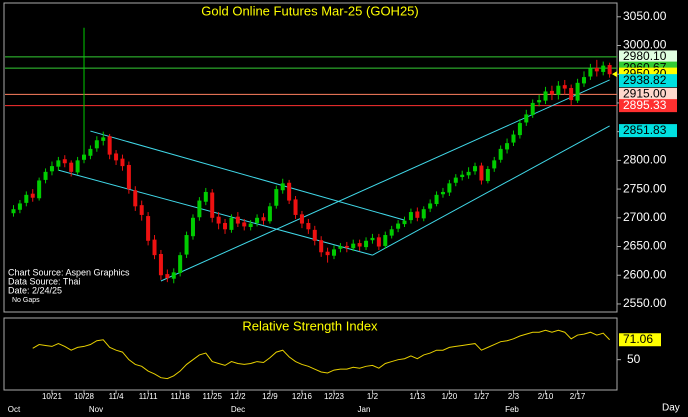 This screenshot has height=417, width=688. I want to click on y-tick-label: 2800.00, so click(645, 160).